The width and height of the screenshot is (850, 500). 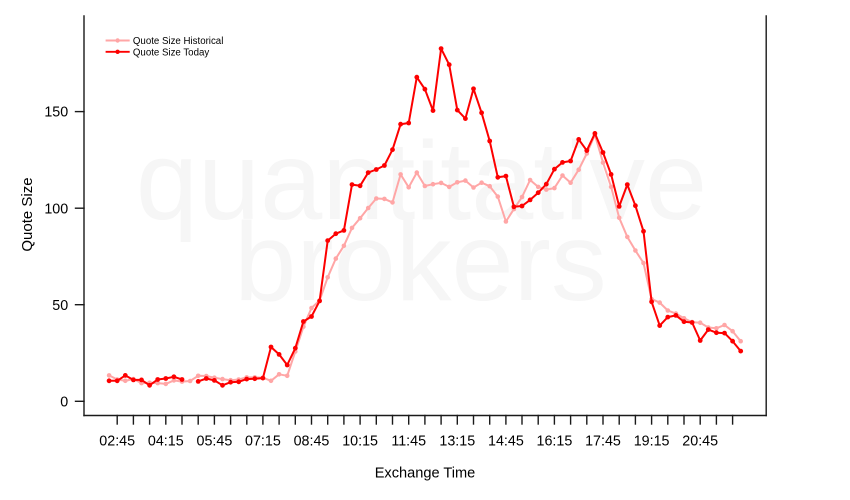 What do you see at coordinates (425, 474) in the screenshot?
I see `svg-text: Exchange Time` at bounding box center [425, 474].